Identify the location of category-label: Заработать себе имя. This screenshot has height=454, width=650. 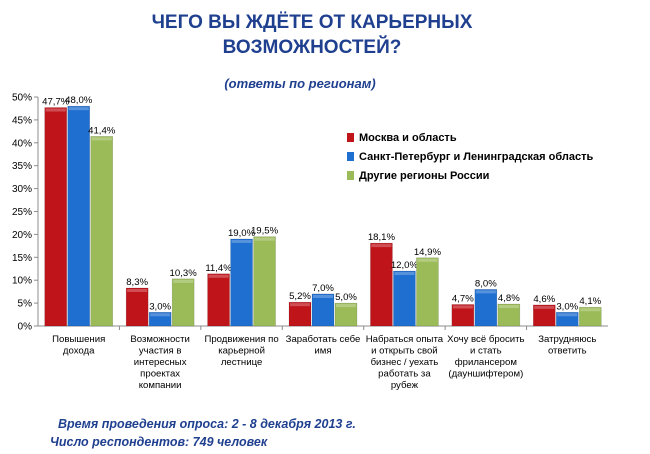
(323, 345).